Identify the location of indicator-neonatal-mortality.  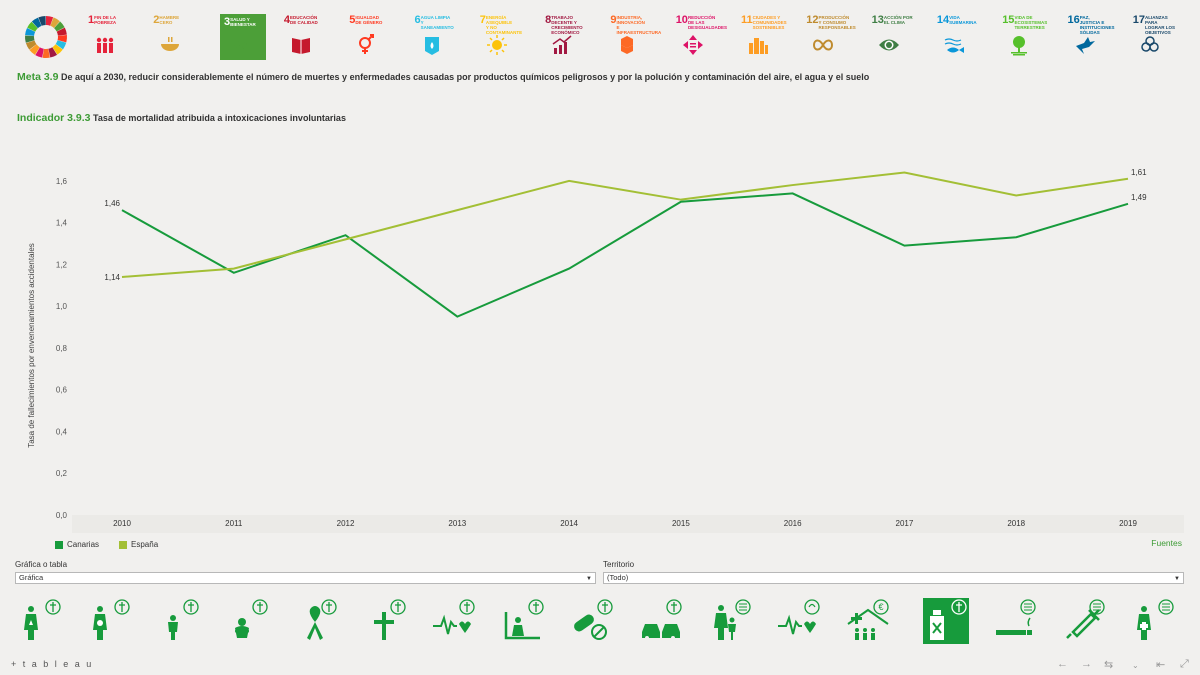
(247, 621).